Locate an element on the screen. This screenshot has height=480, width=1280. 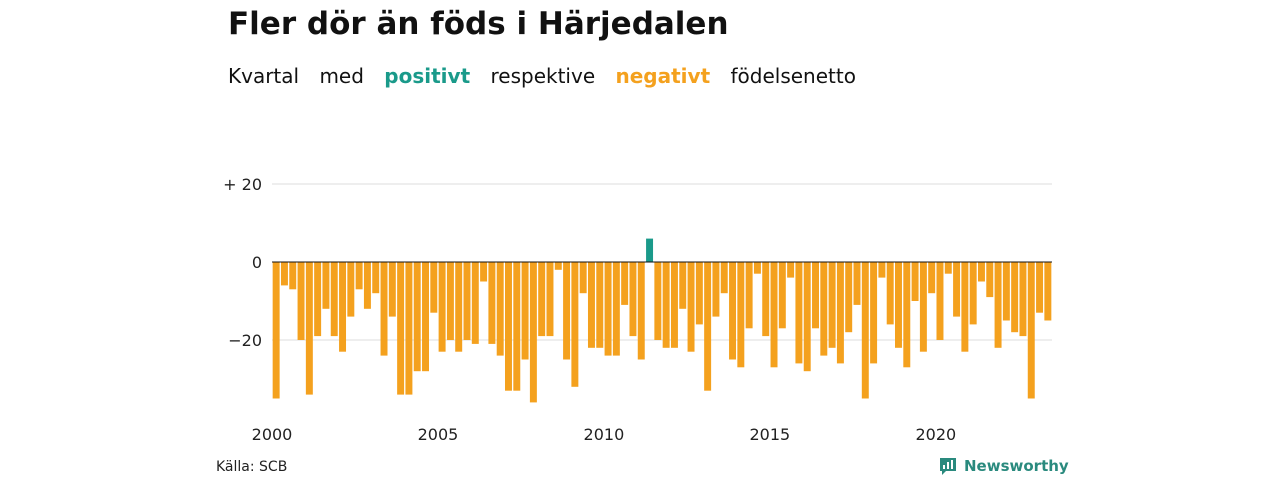
chart-title: Fler dör än föds i Härjedalen is located at coordinates (478, 24).